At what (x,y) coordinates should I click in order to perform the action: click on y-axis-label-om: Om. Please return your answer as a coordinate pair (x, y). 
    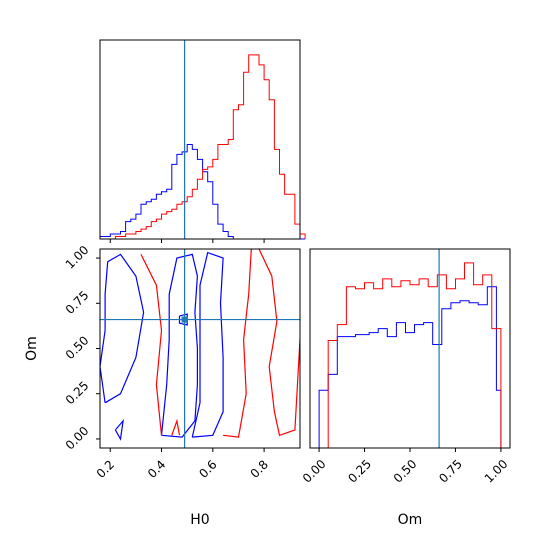
    Looking at the image, I should click on (32, 348).